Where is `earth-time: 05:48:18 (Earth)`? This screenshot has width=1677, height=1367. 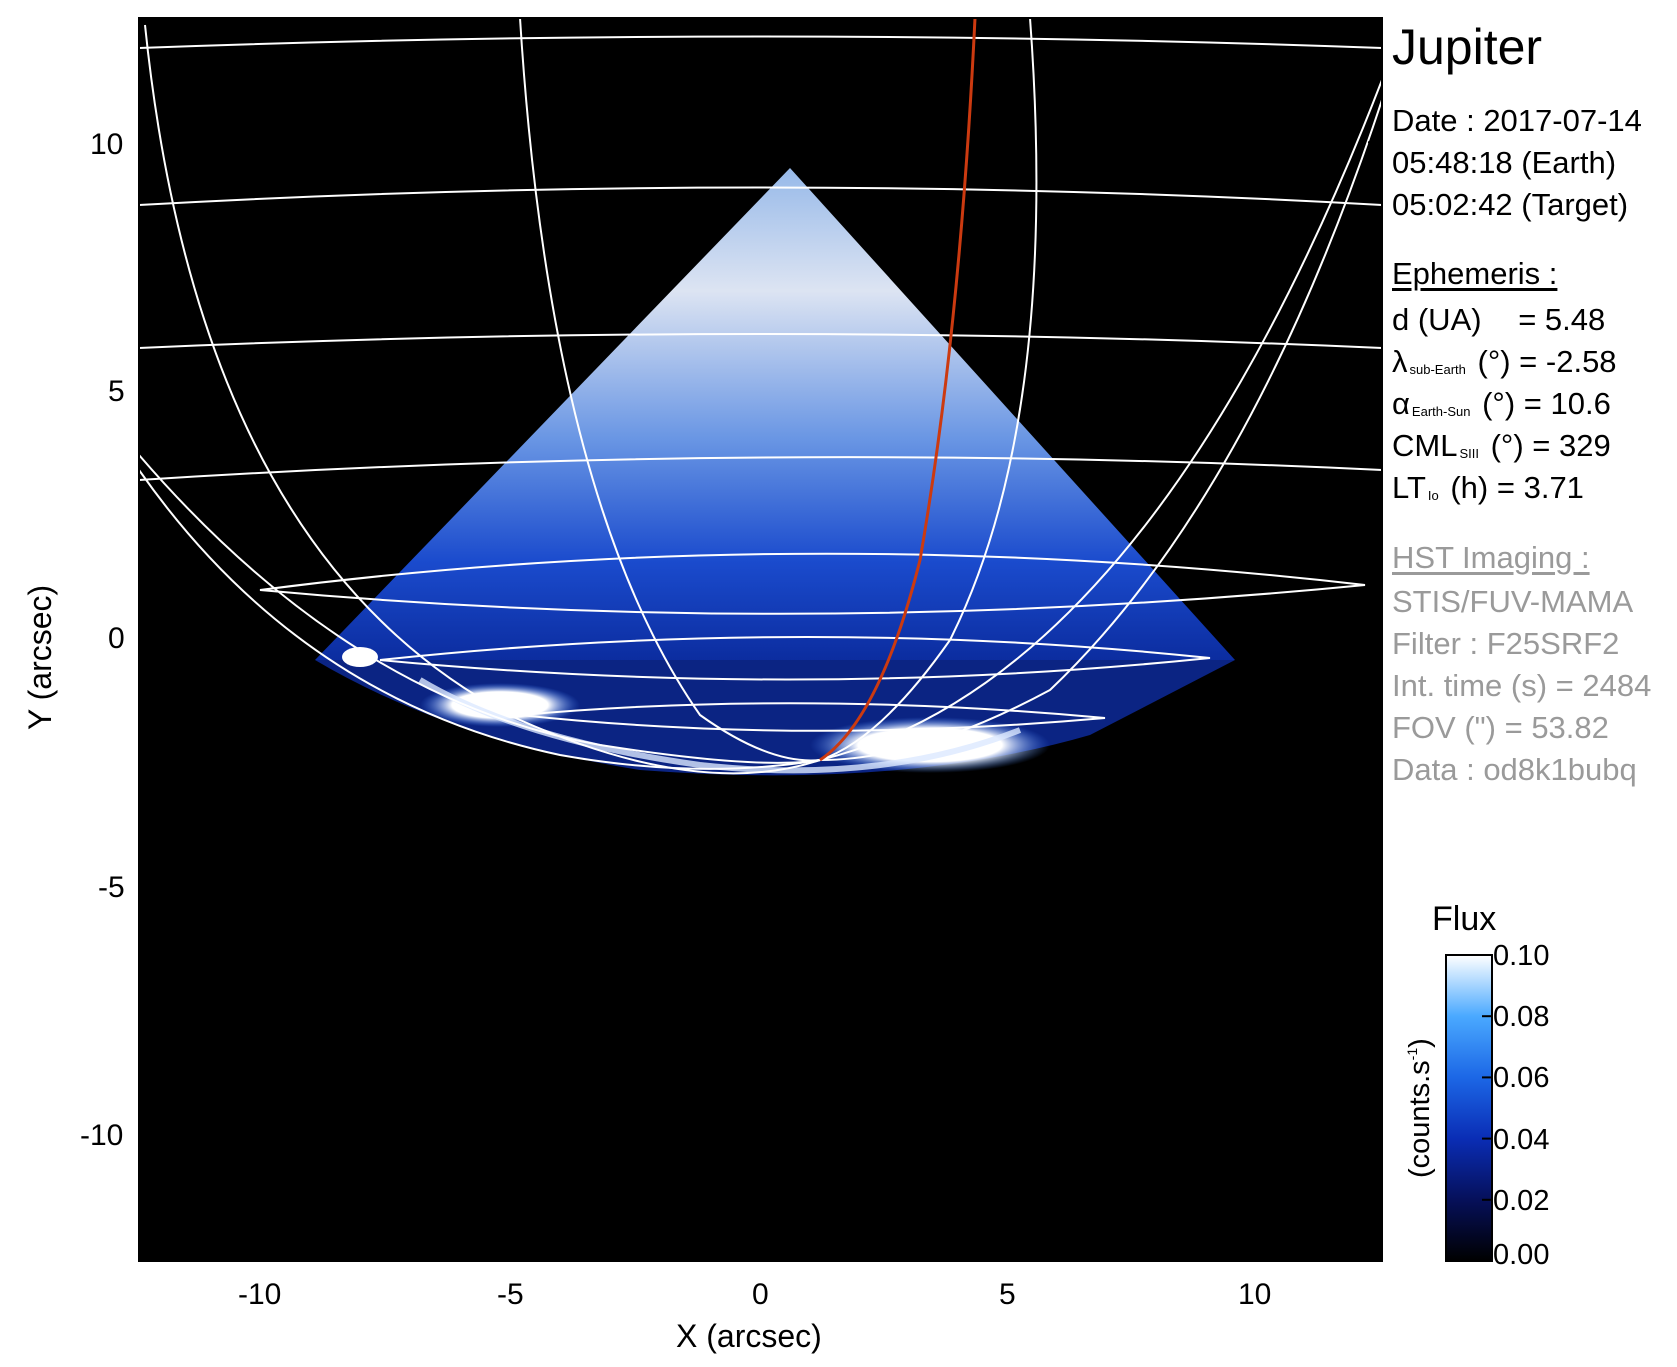 earth-time: 05:48:18 (Earth) is located at coordinates (1504, 162).